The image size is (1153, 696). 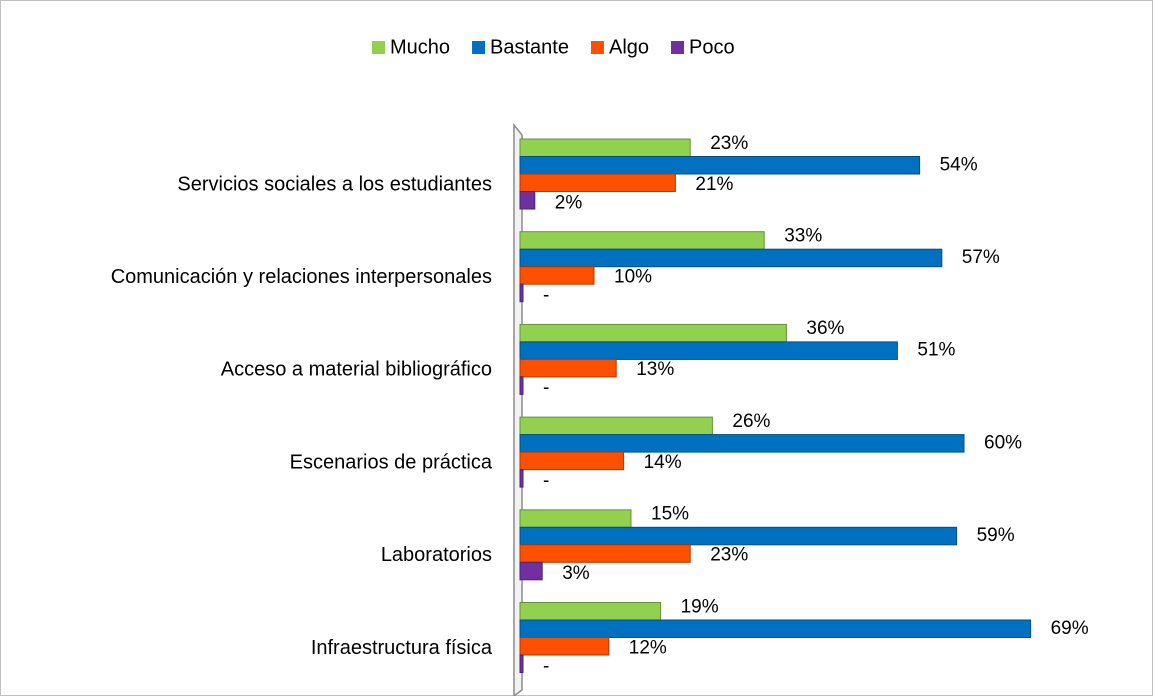 What do you see at coordinates (981, 257) in the screenshot?
I see `data-label: 57%` at bounding box center [981, 257].